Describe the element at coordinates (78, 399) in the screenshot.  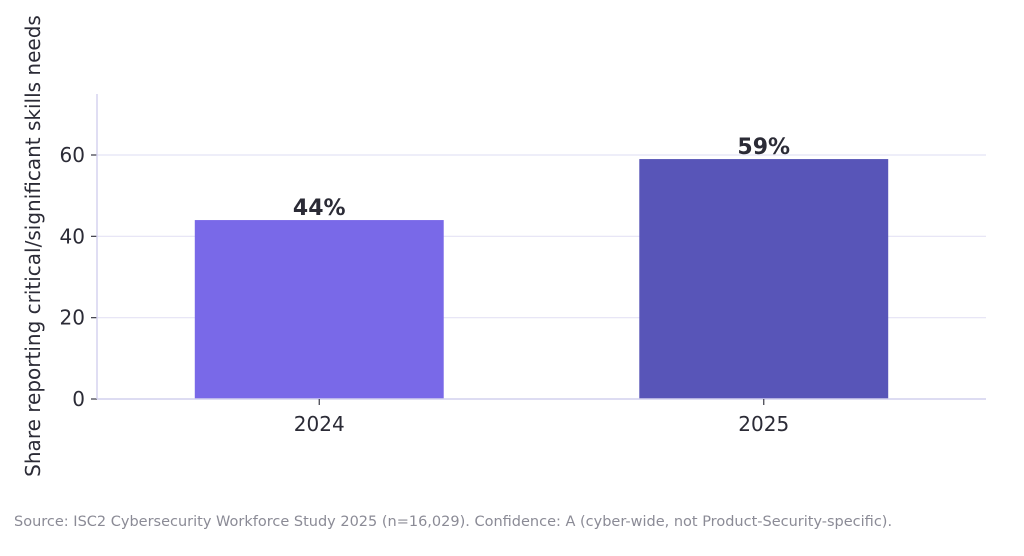
I see `y-tick-label: 0` at that location.